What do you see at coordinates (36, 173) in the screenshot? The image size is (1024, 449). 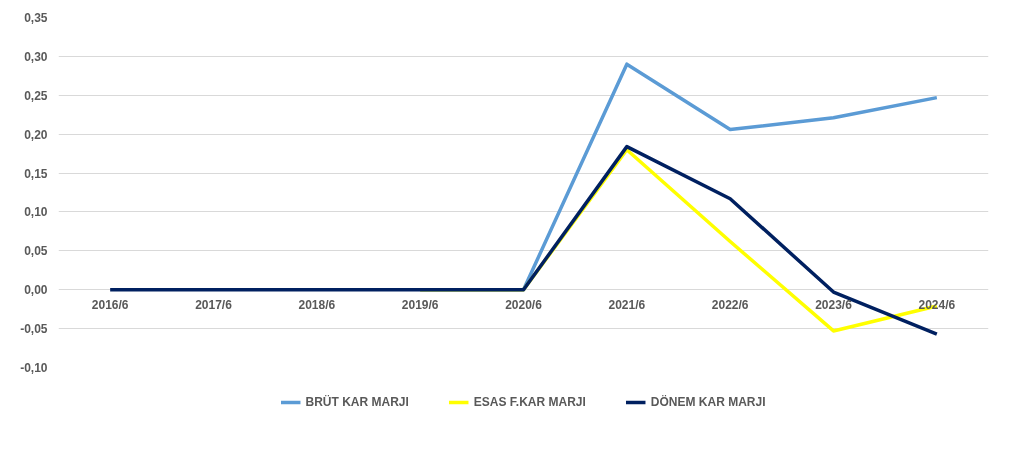 I see `y-tick-label: 0,15` at bounding box center [36, 173].